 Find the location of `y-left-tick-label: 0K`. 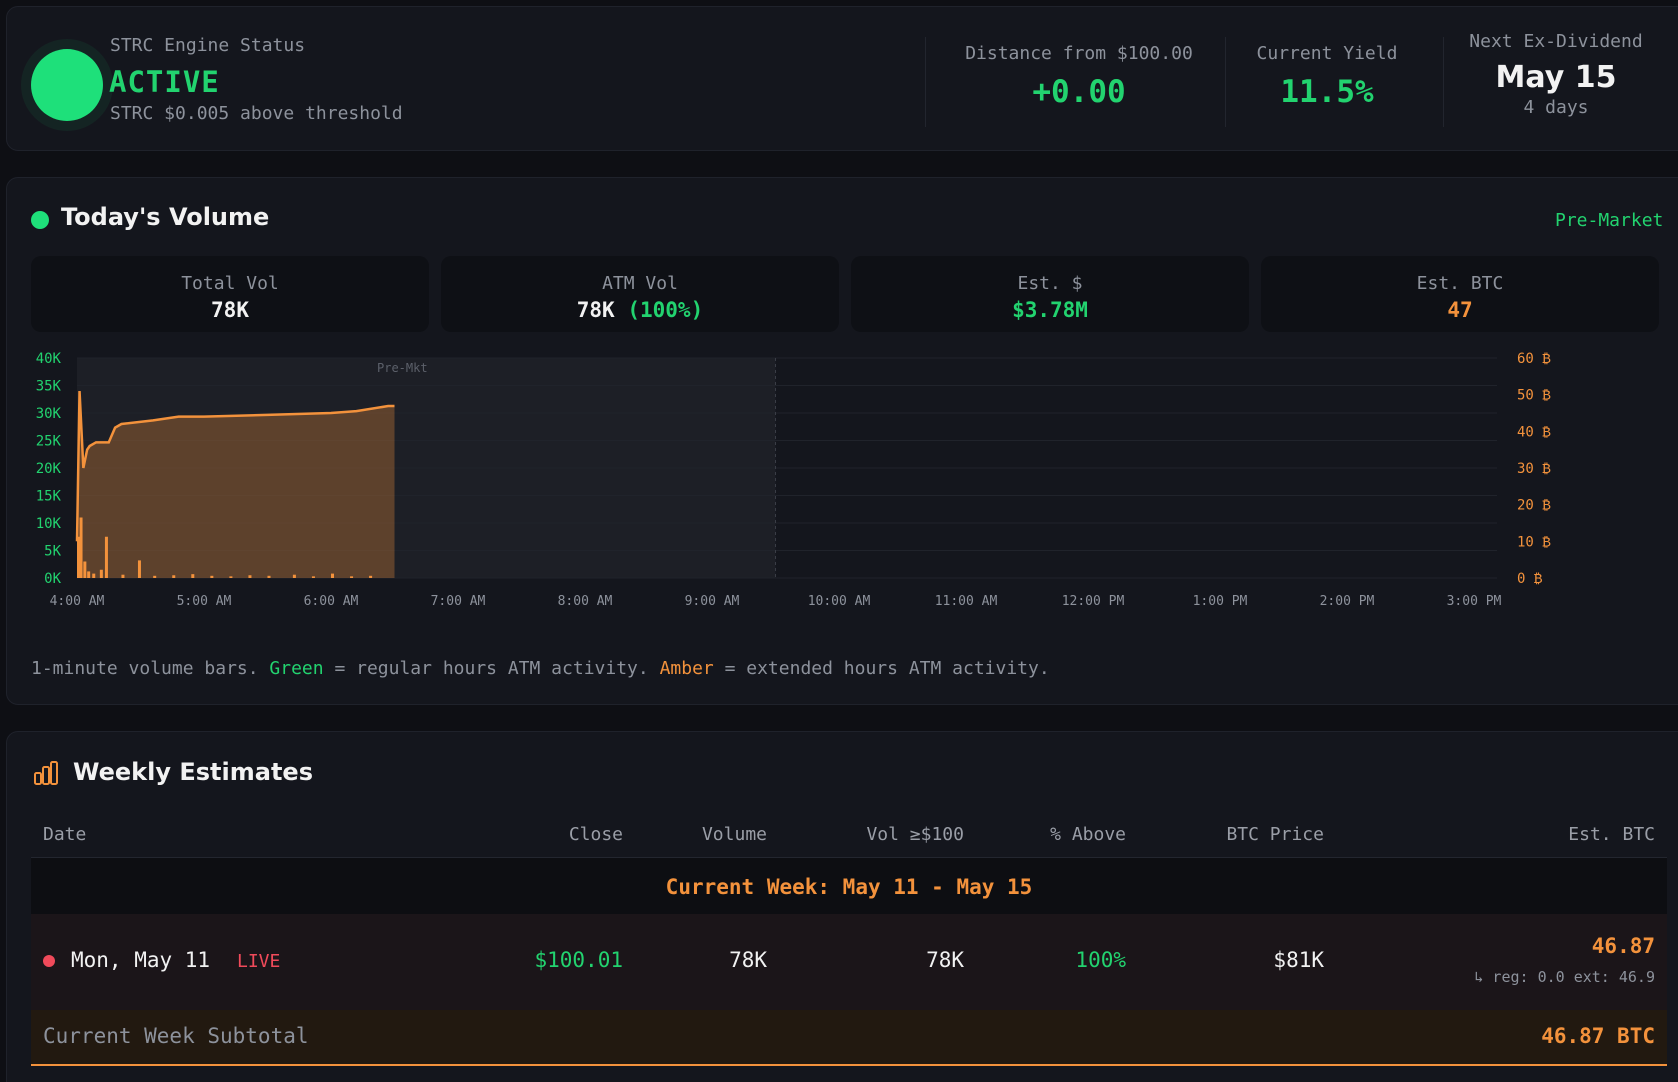

y-left-tick-label: 0K is located at coordinates (52, 579).